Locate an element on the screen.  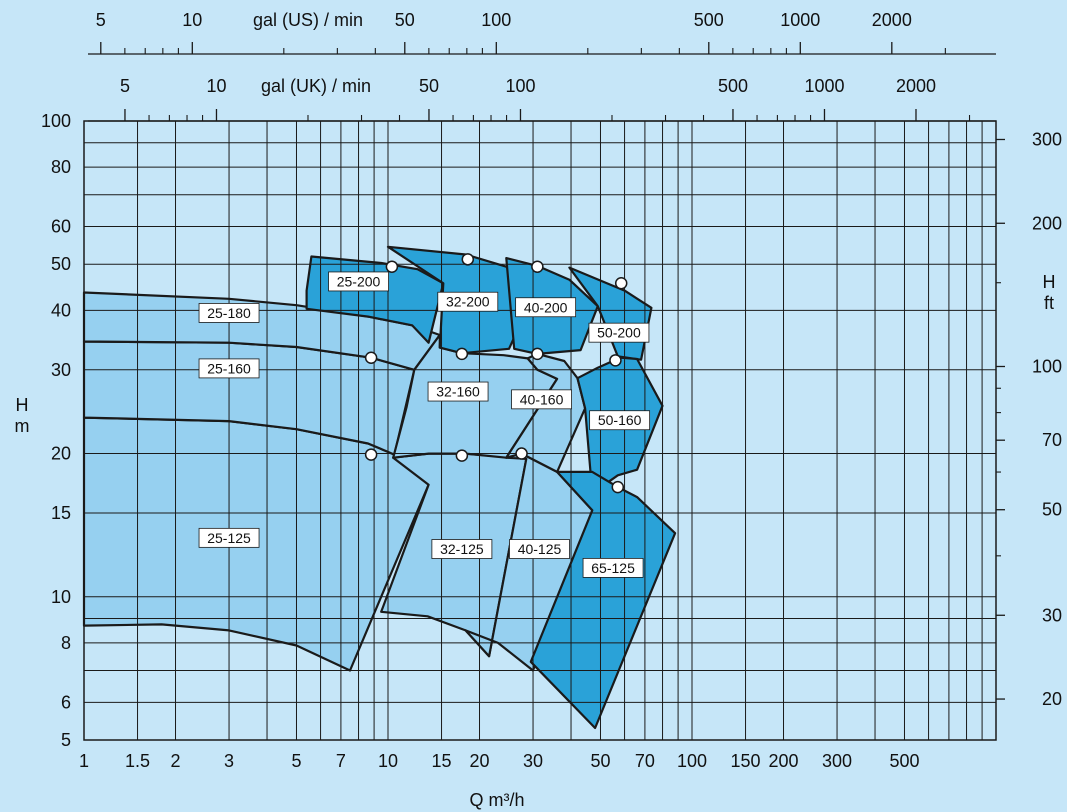
top-us-tick-label: 10 is located at coordinates (192, 20).